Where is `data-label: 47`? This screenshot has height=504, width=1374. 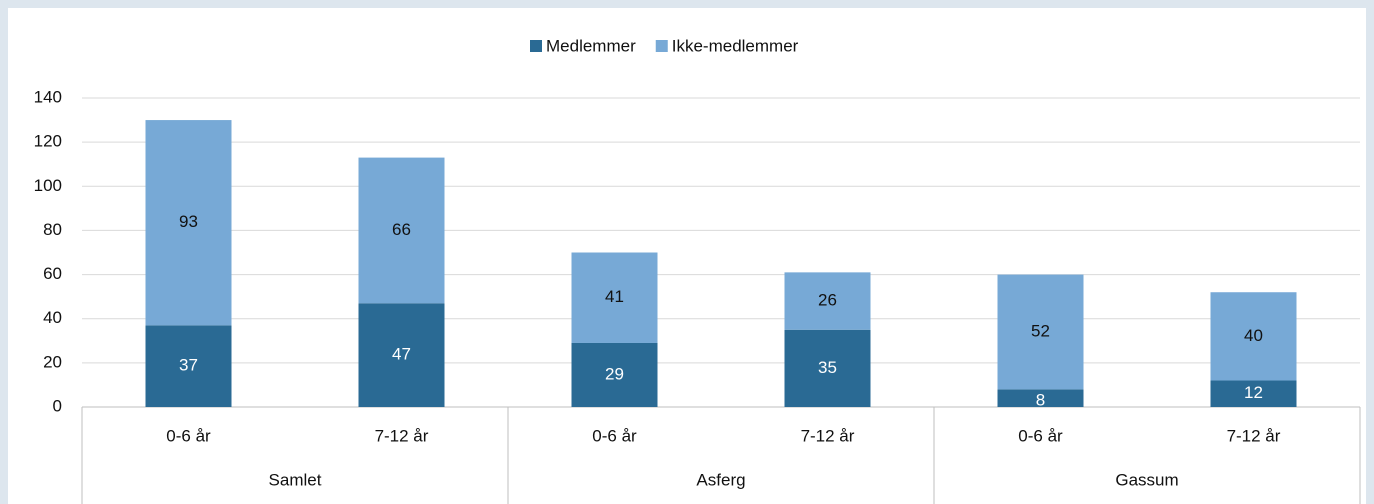
data-label: 47 is located at coordinates (401, 354).